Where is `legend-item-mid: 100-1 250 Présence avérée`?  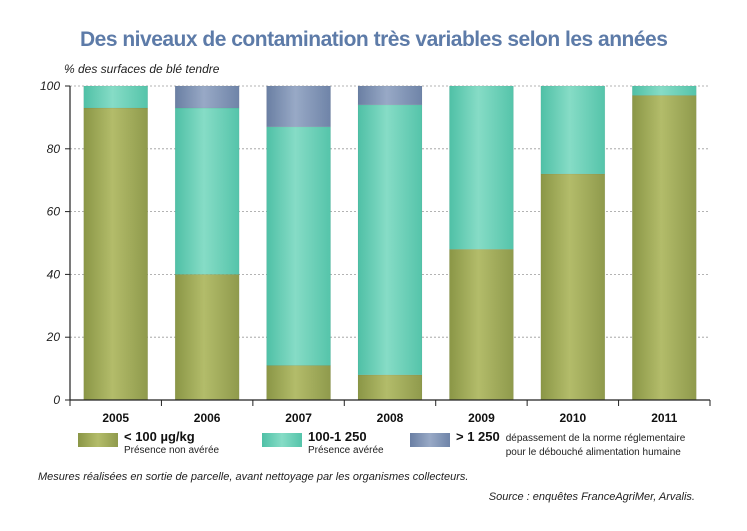
legend-item-mid: 100-1 250 Présence avérée is located at coordinates (323, 442).